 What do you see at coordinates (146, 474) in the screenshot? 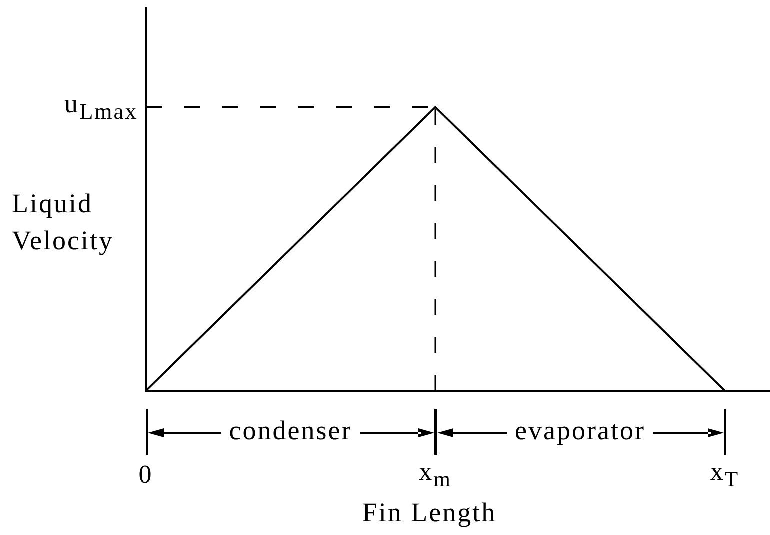
I see `x-tick-label: 0` at bounding box center [146, 474].